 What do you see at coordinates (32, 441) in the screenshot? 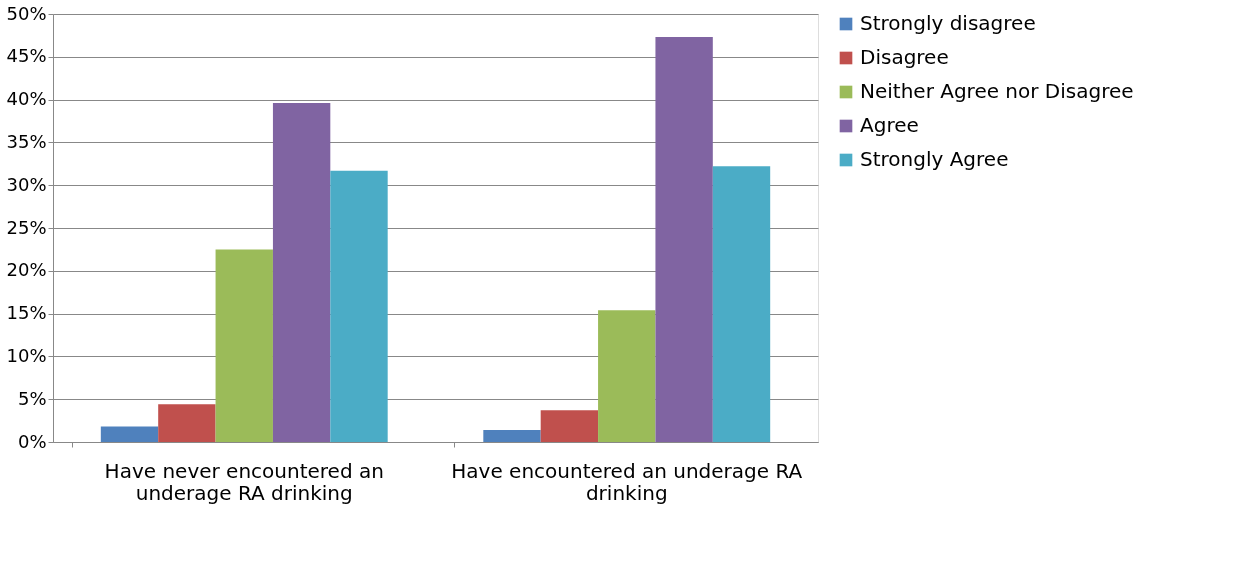
I see `y-tick-label: 0%` at bounding box center [32, 441].